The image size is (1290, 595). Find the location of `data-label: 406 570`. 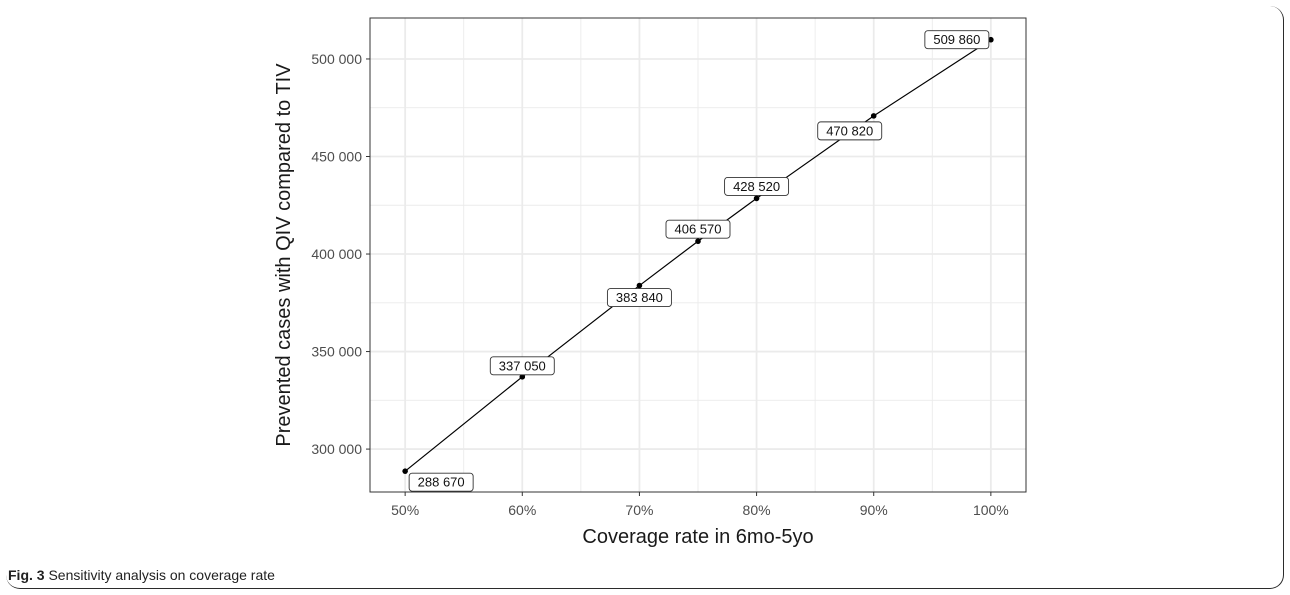

data-label: 406 570 is located at coordinates (698, 229).